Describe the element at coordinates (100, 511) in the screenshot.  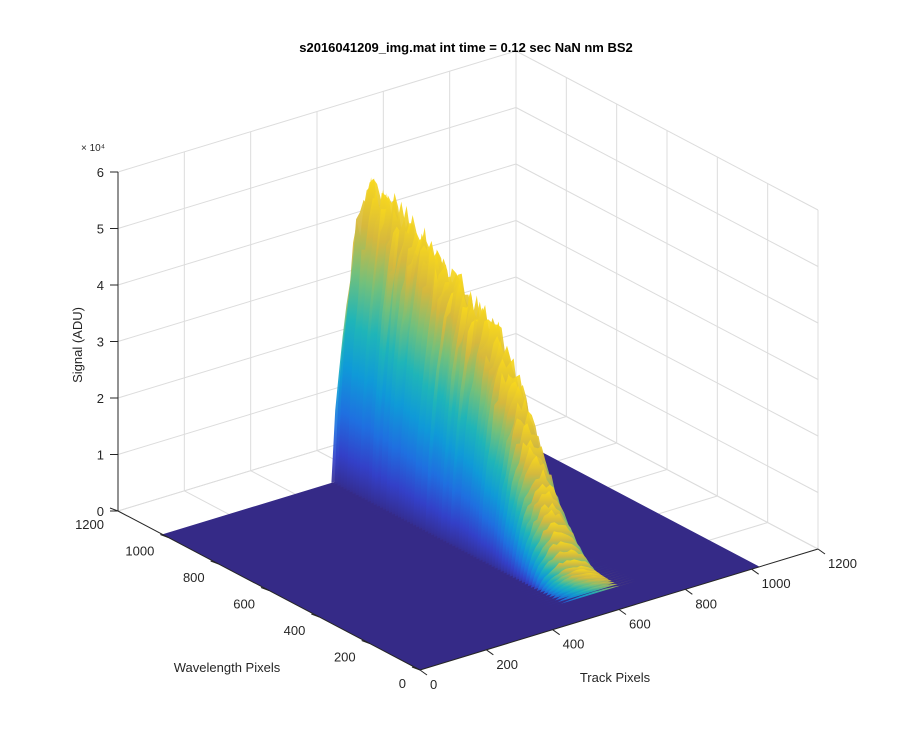
I see `z-tick-label: 0` at that location.